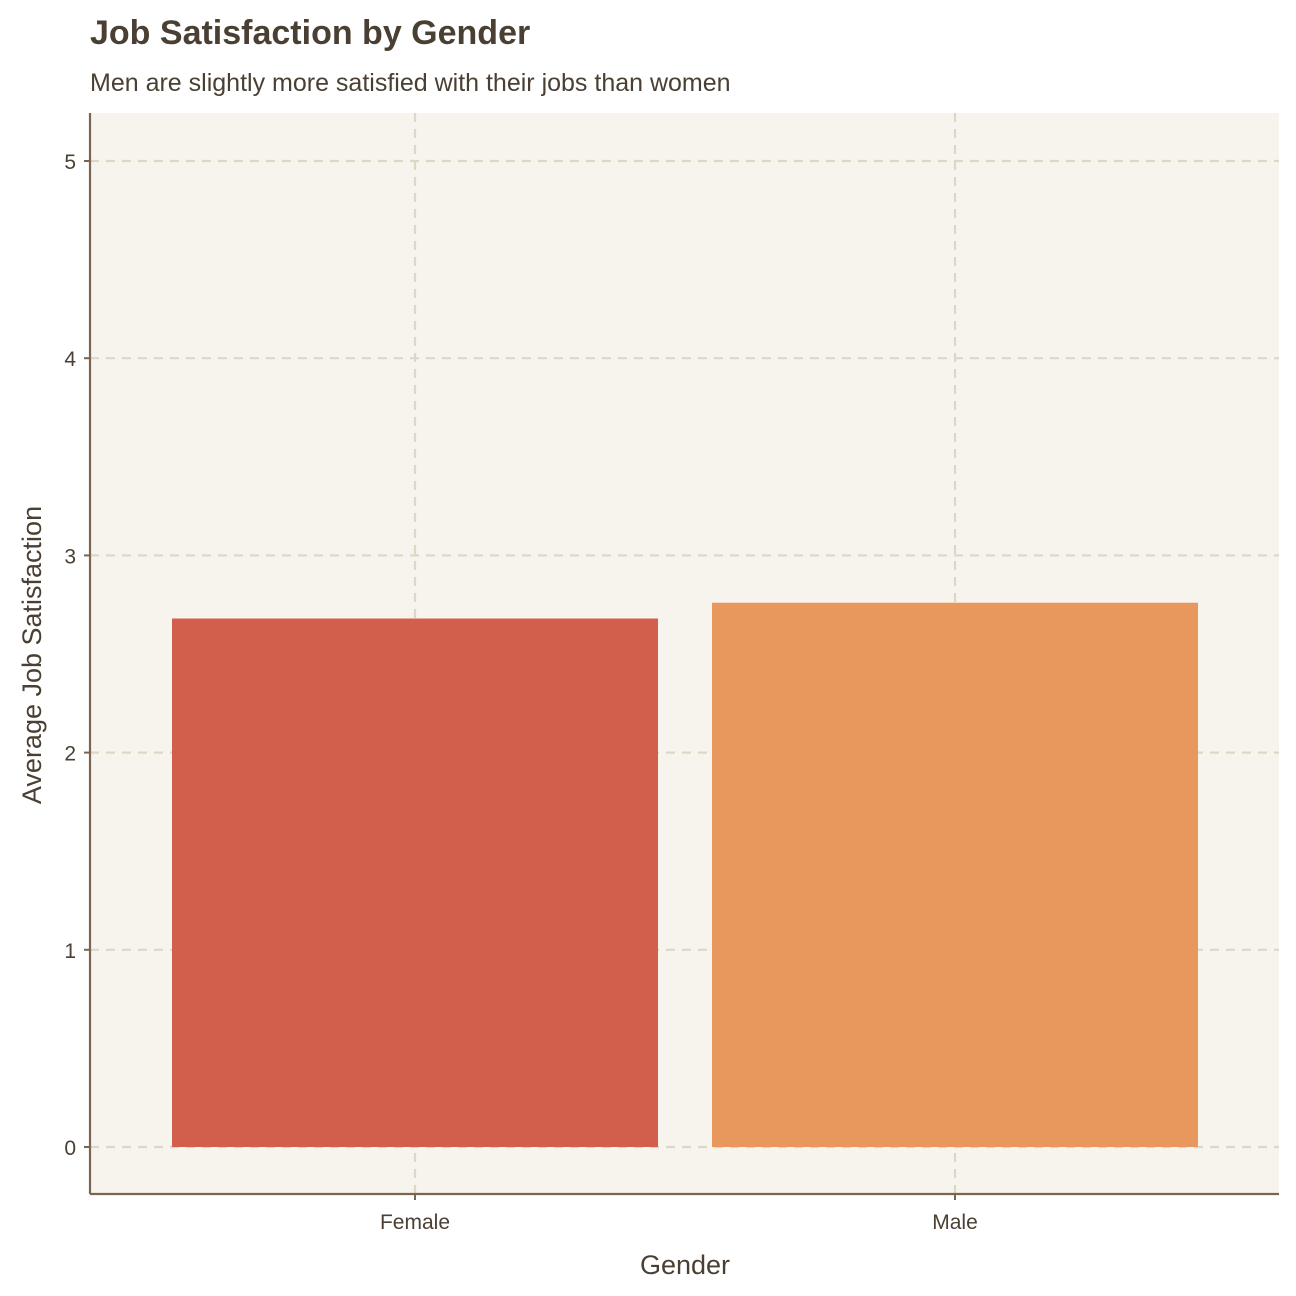 This screenshot has width=1296, height=1296. Describe the element at coordinates (70, 951) in the screenshot. I see `y-tick-label: 1` at that location.